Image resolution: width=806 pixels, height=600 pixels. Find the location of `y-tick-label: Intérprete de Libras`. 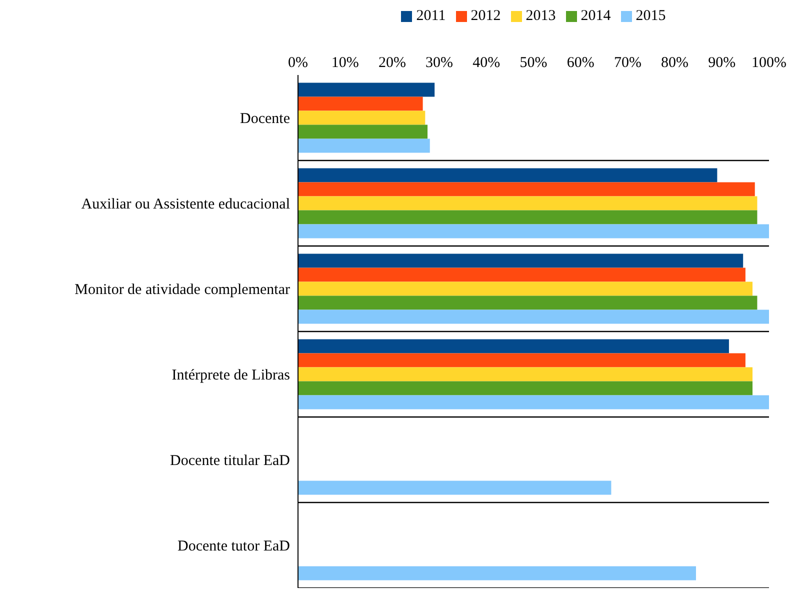

y-tick-label: Intérprete de Libras is located at coordinates (231, 376).